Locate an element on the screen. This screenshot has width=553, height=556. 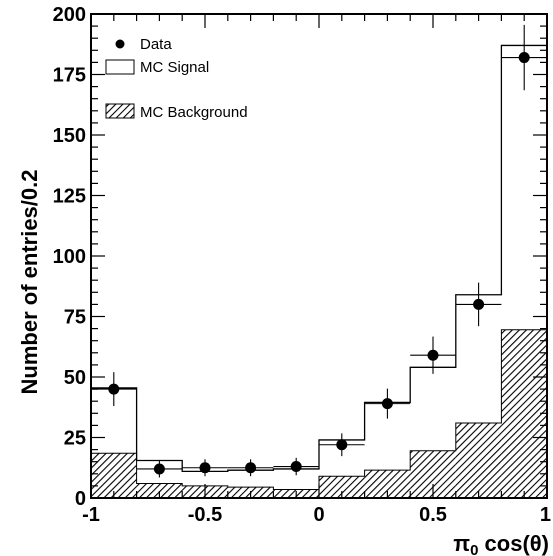
y-axis-label: Number of entries/0.2 is located at coordinates (29, 282).